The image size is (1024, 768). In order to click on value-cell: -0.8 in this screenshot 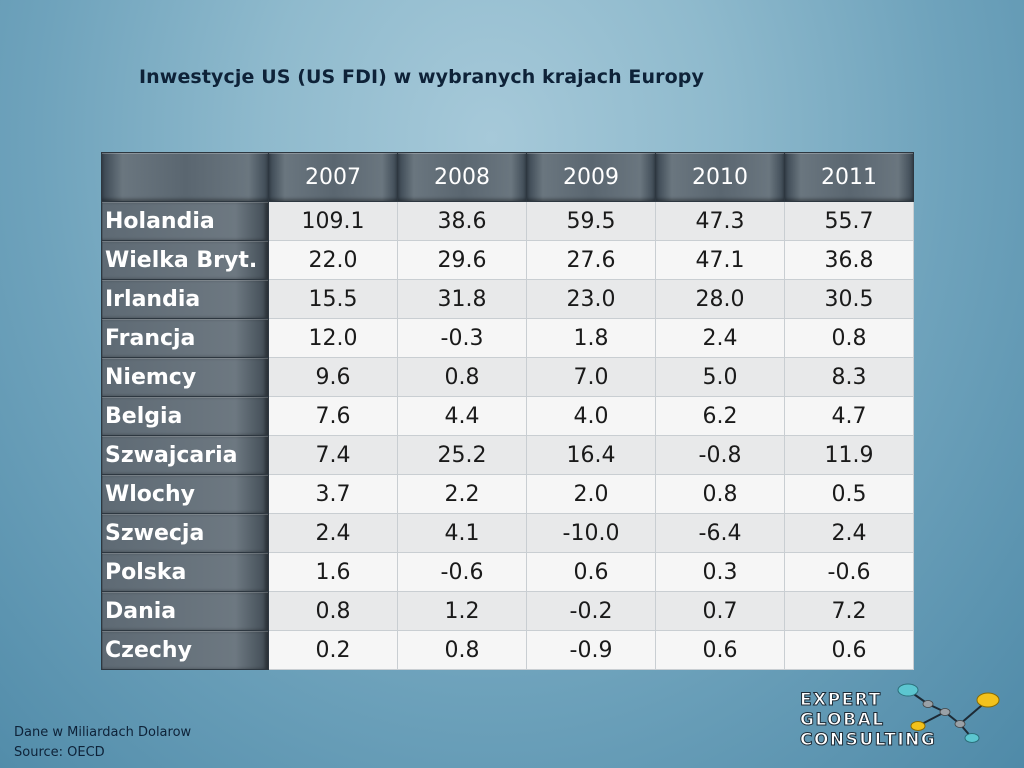, I will do `click(720, 455)`.